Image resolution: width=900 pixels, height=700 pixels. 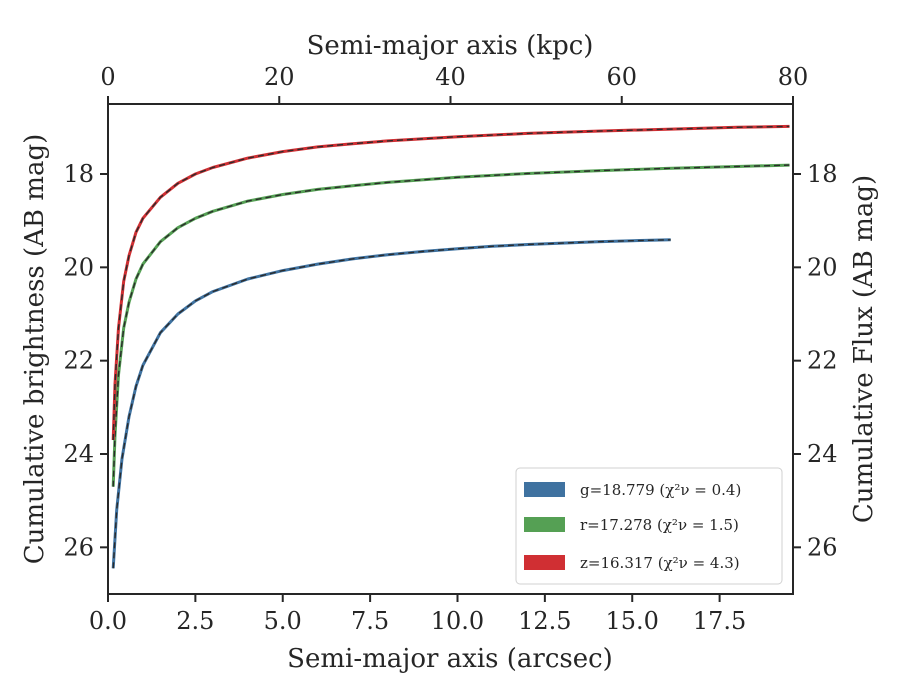 What do you see at coordinates (279, 77) in the screenshot?
I see `top-x-tick-label: 20` at bounding box center [279, 77].